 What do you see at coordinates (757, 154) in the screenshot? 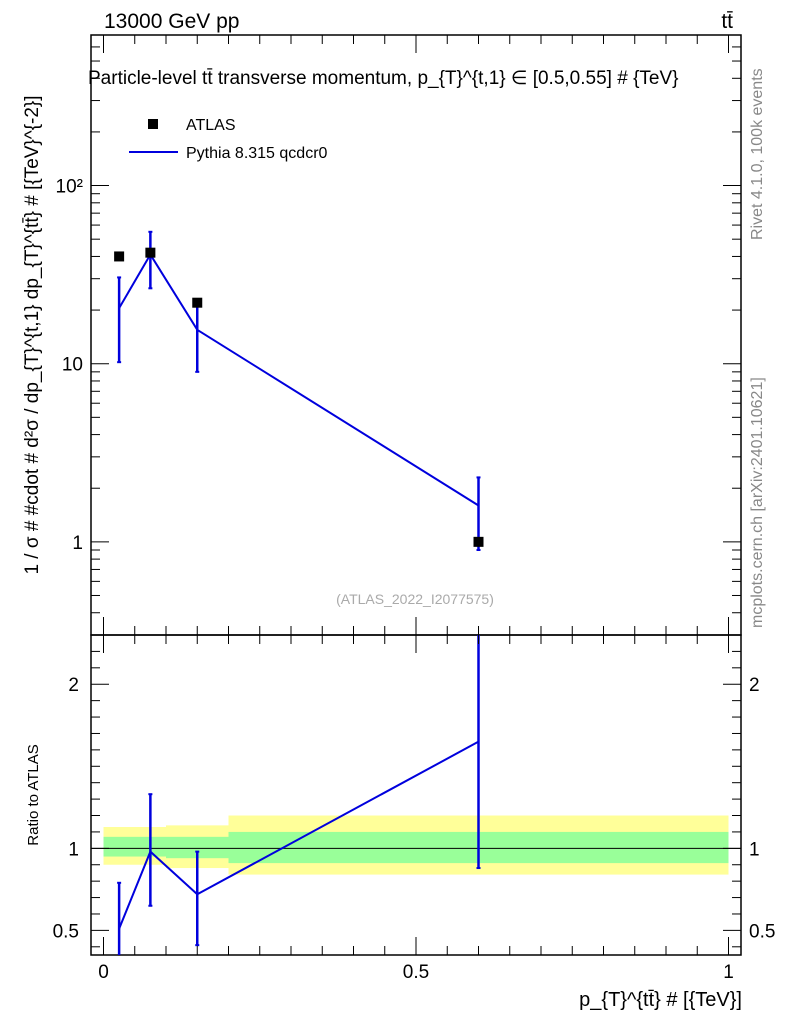
I see `side-rivet-label: Rivet 4.1.0, 100k events` at bounding box center [757, 154].